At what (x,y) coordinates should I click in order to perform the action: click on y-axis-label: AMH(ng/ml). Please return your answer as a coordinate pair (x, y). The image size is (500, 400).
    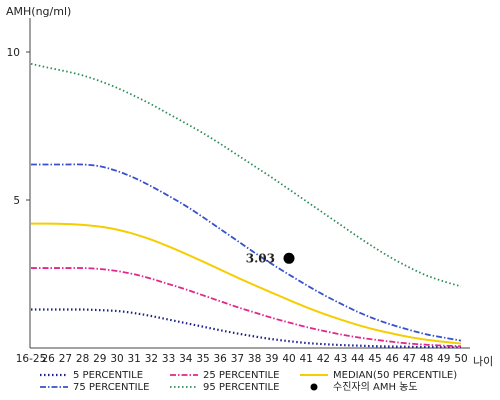
    Looking at the image, I should click on (38, 11).